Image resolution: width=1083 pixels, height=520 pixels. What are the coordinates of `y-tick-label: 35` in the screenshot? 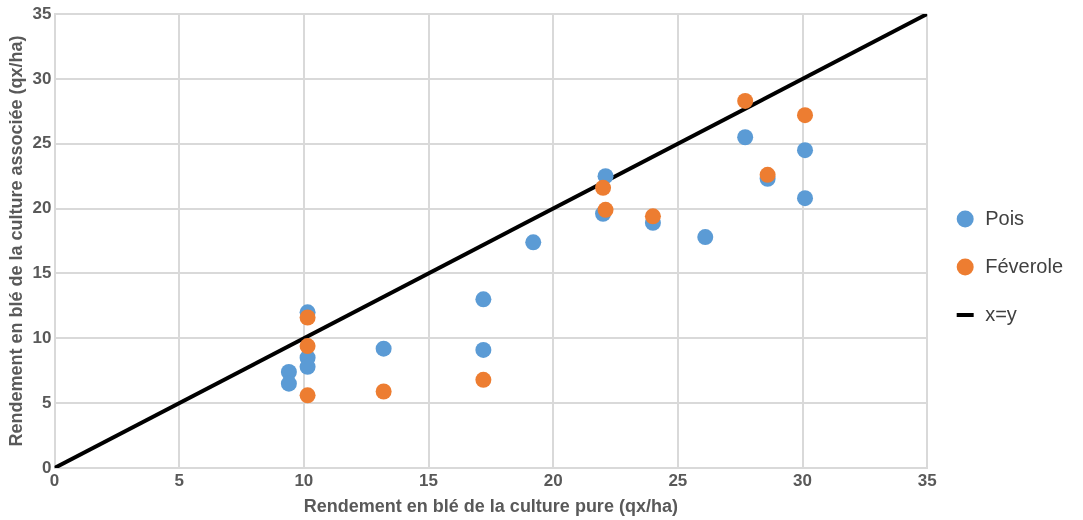 It's located at (42, 13).